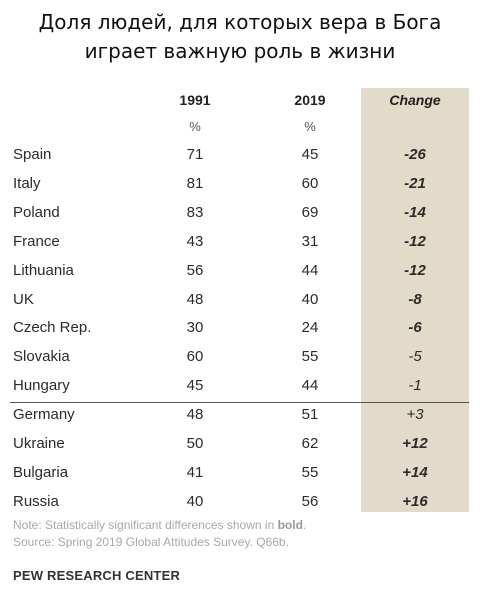  What do you see at coordinates (310, 154) in the screenshot?
I see `value-2019: 45` at bounding box center [310, 154].